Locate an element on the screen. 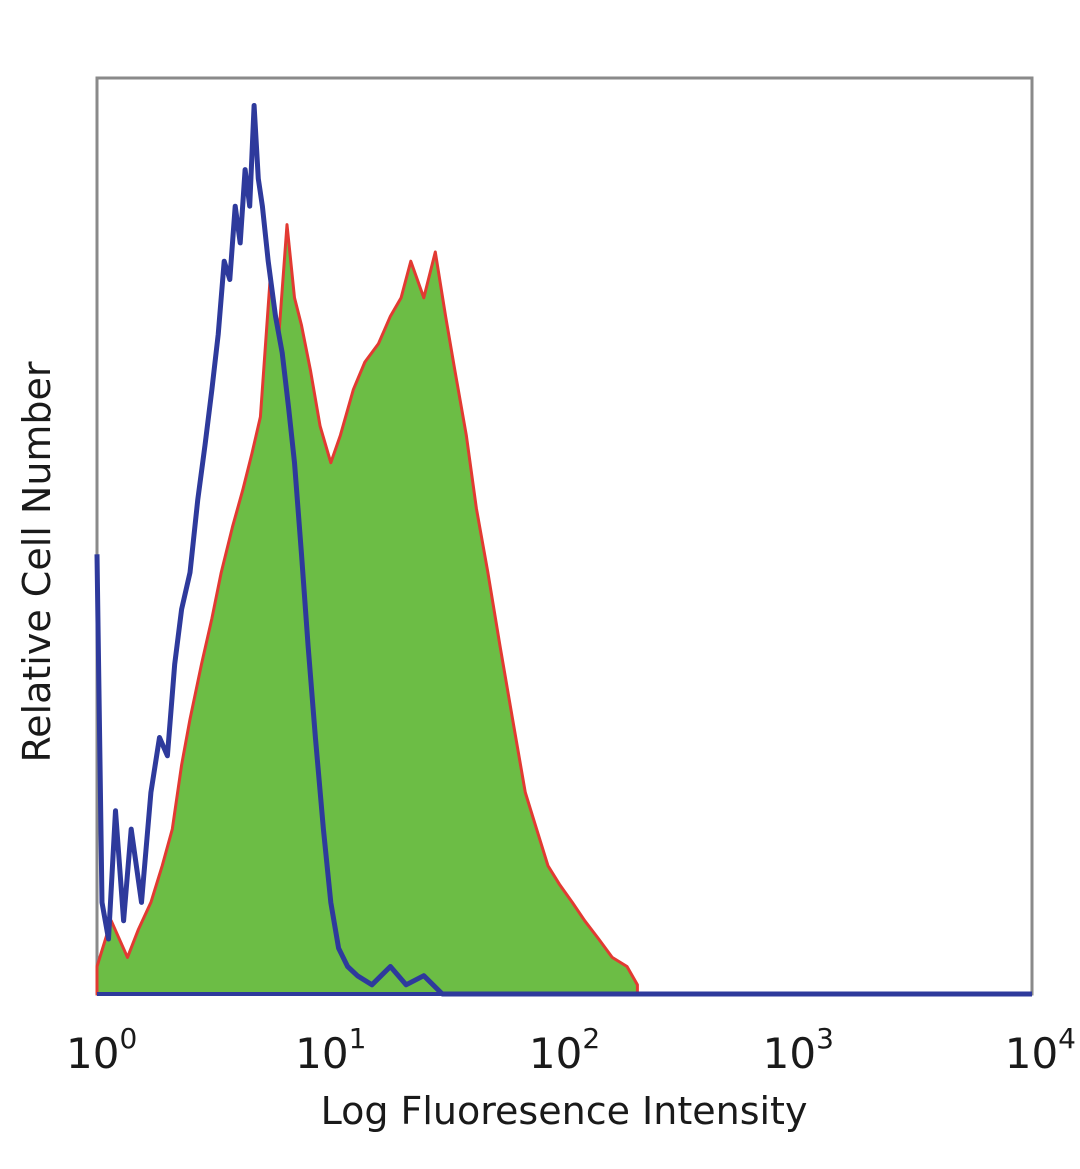 The width and height of the screenshot is (1080, 1169). x-tick-label: 10³ is located at coordinates (798, 1050).